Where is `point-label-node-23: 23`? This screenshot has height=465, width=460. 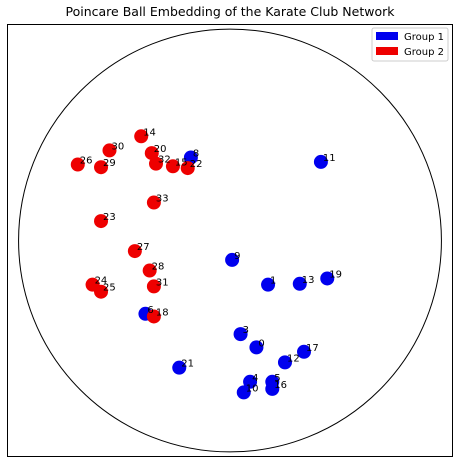 point-label-node-23: 23 is located at coordinates (109, 217).